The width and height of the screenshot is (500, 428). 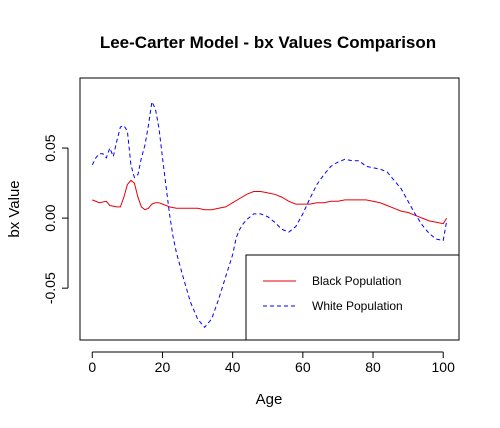 I want to click on y-tick-label: 0.05, so click(x=50, y=147).